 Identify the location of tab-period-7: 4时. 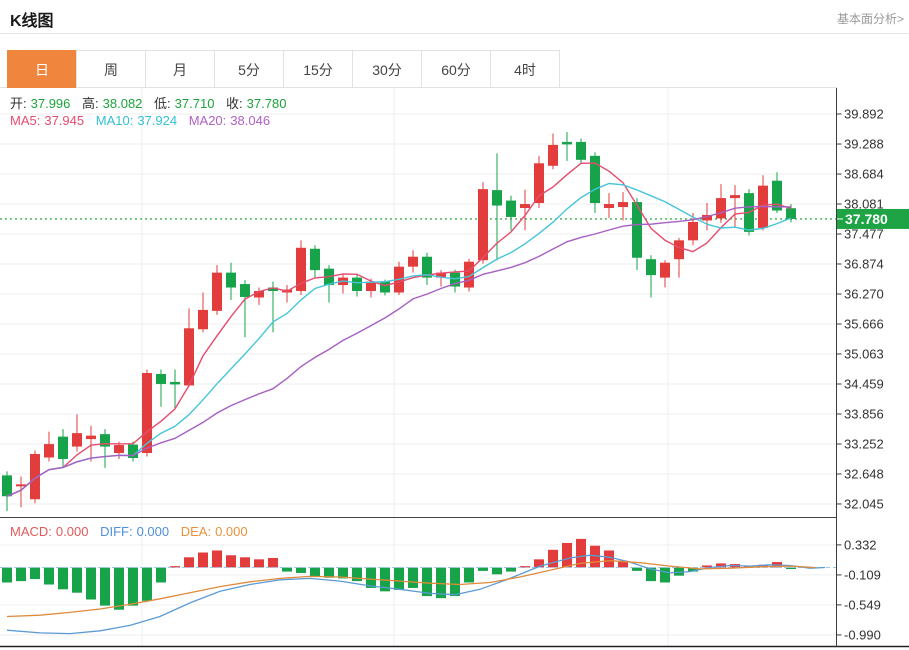
(525, 69).